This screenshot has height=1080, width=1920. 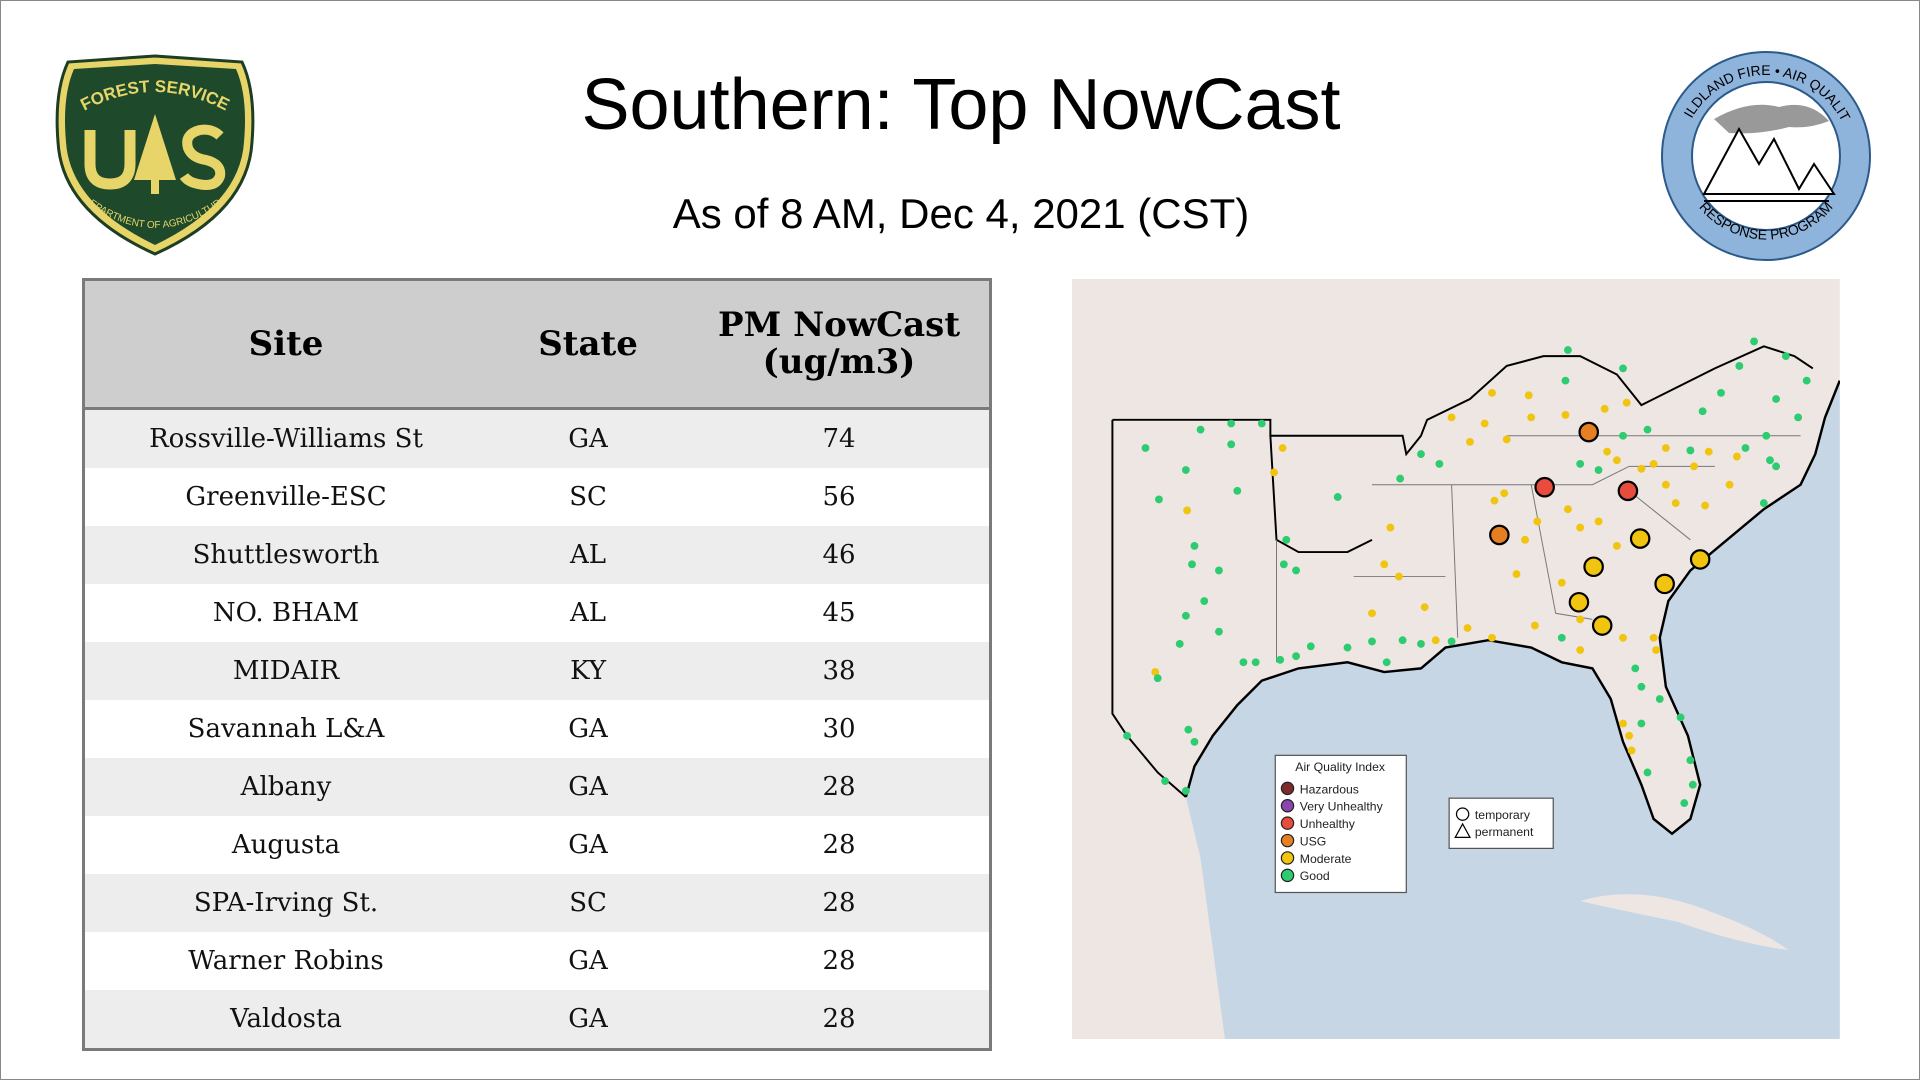 I want to click on header-pm-nowcast: PM NowCast (ug/m3), so click(x=840, y=344).